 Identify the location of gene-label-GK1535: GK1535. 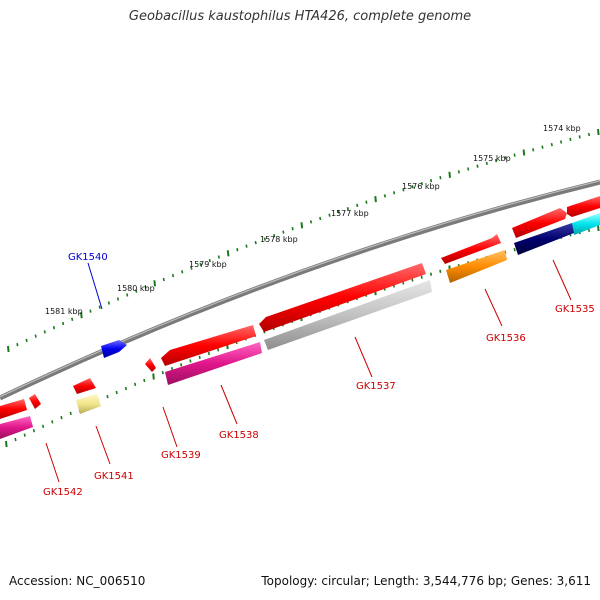
(575, 309).